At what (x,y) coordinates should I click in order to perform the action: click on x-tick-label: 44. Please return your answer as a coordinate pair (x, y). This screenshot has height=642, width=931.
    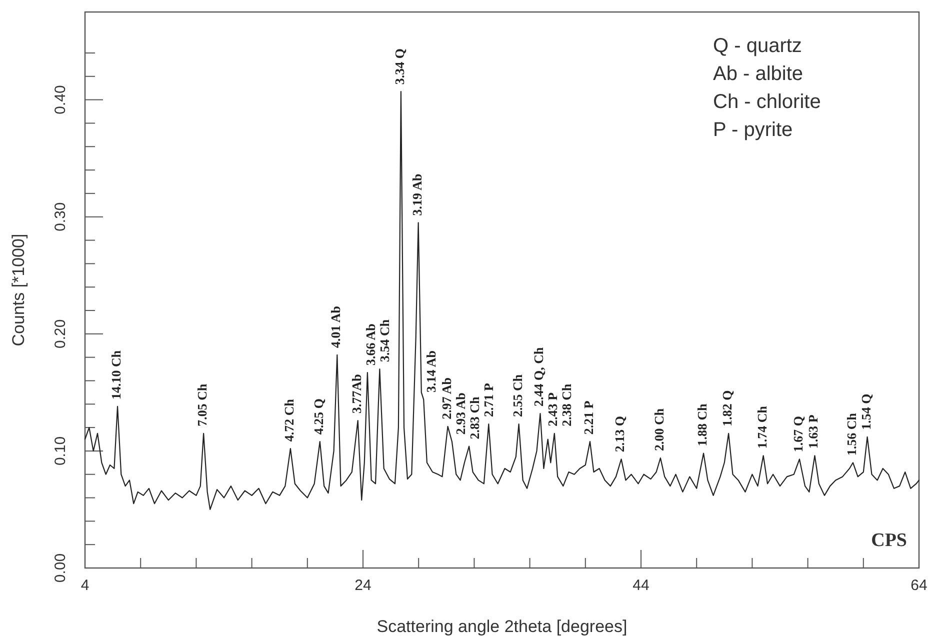
    Looking at the image, I should click on (641, 585).